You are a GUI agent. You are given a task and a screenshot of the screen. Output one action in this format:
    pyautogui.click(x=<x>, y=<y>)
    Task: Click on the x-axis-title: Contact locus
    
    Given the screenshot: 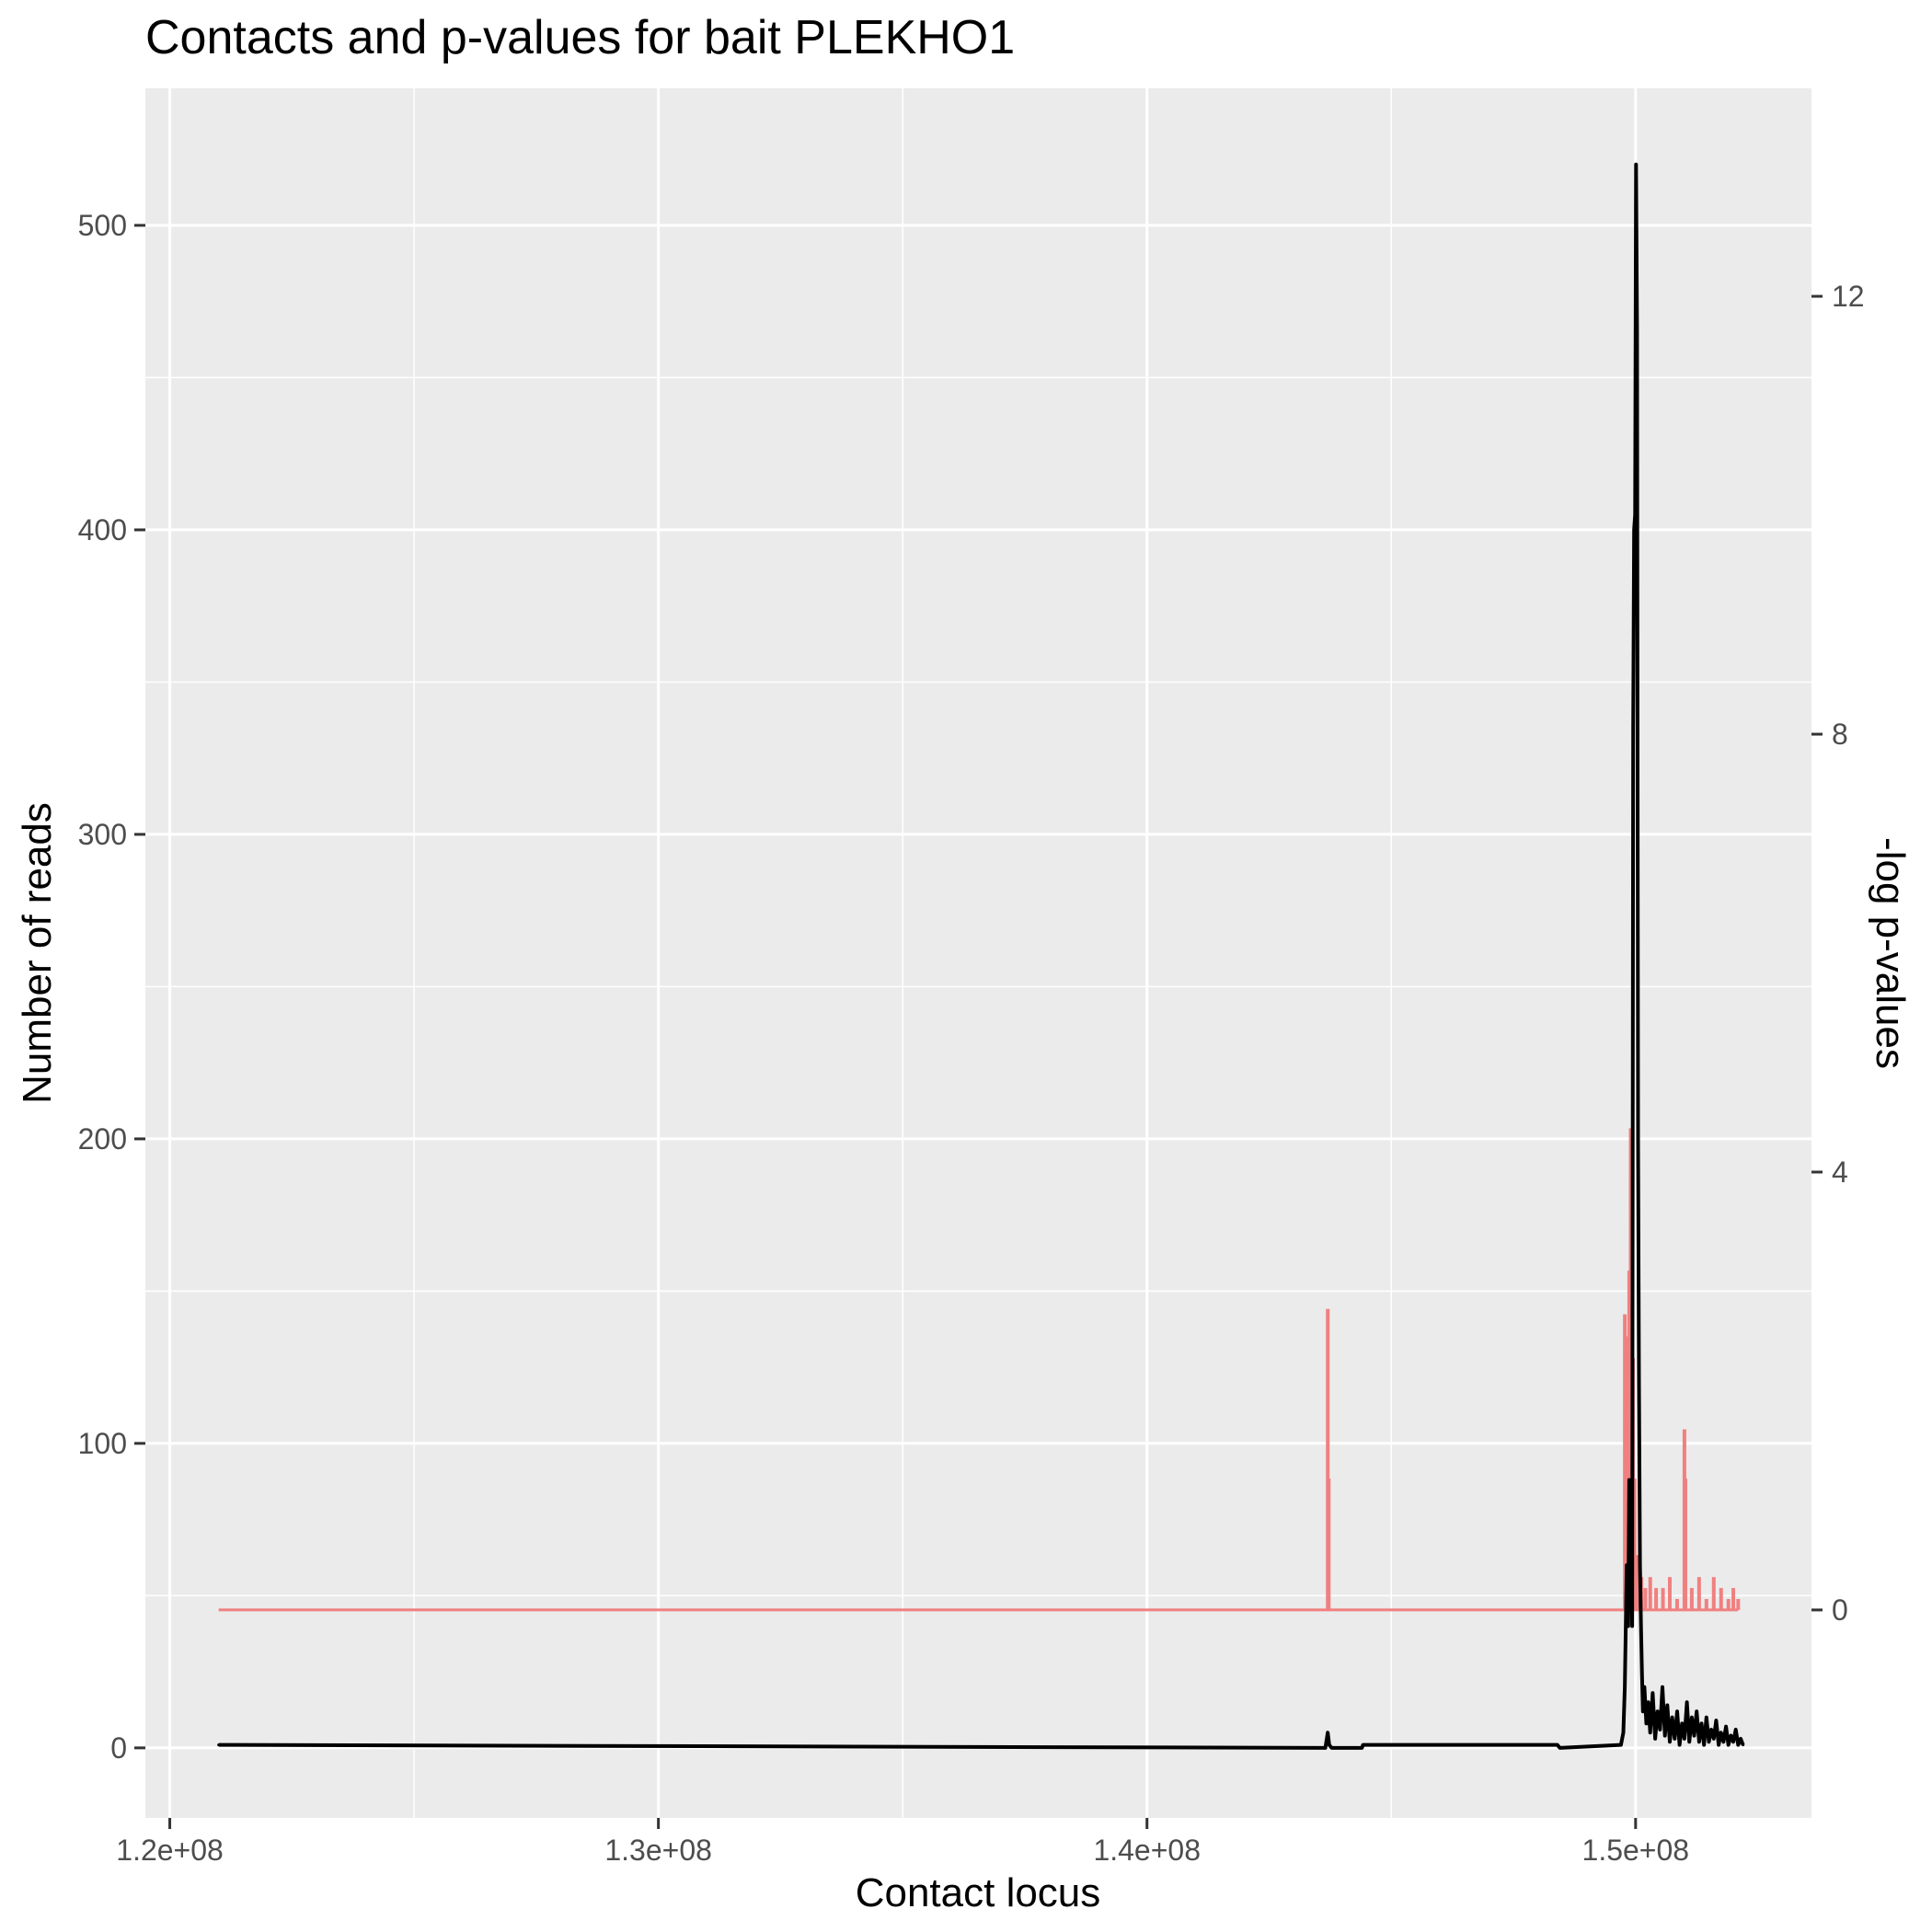 What is the action you would take?
    pyautogui.click(x=978, y=1892)
    